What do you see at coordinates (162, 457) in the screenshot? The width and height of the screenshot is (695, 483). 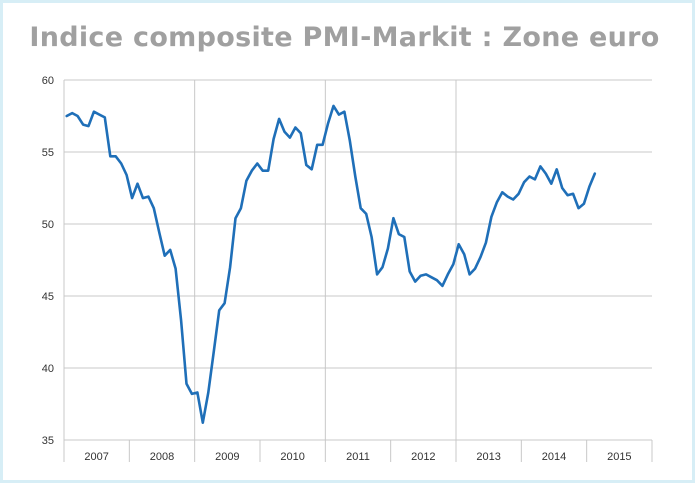 I see `x-tick-label-2008: 2008` at bounding box center [162, 457].